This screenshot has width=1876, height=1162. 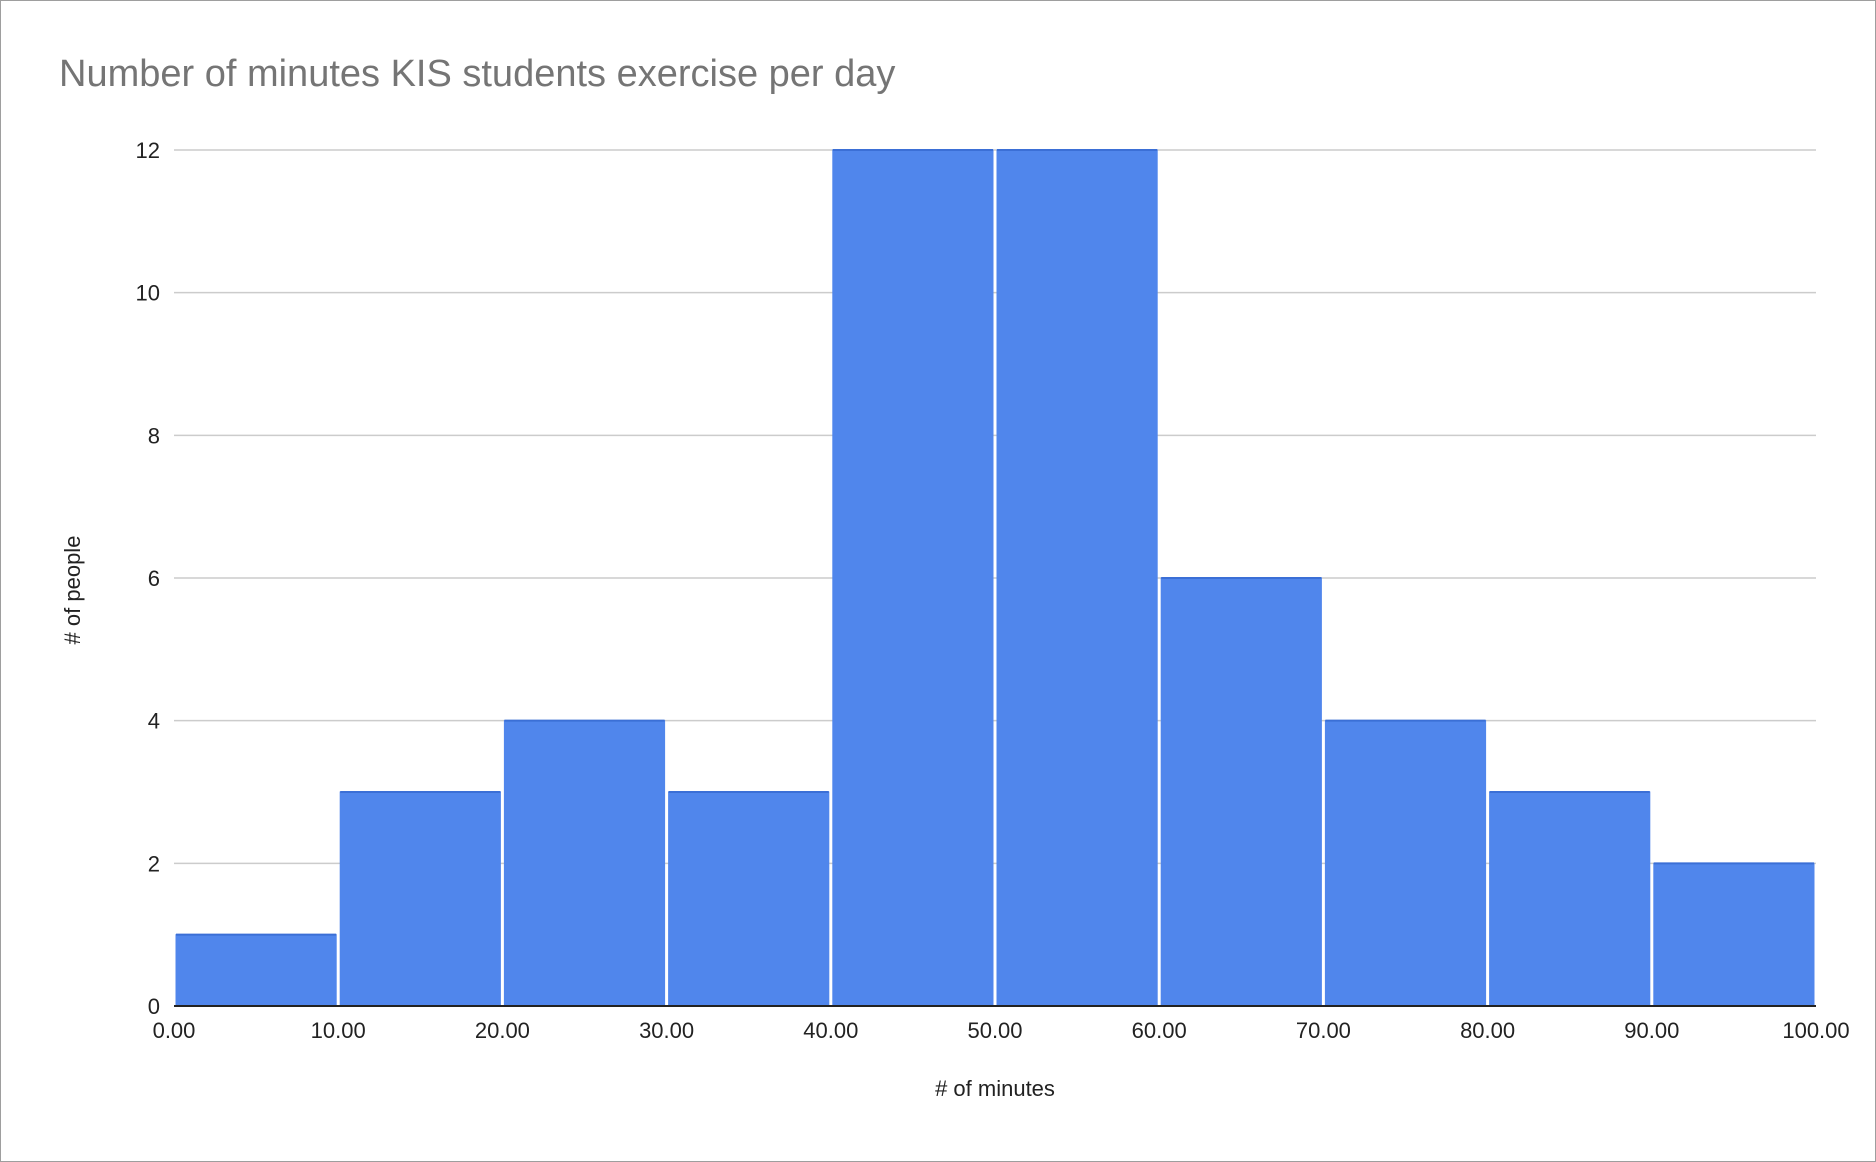 What do you see at coordinates (154, 435) in the screenshot?
I see `y-tick-label-8: 8` at bounding box center [154, 435].